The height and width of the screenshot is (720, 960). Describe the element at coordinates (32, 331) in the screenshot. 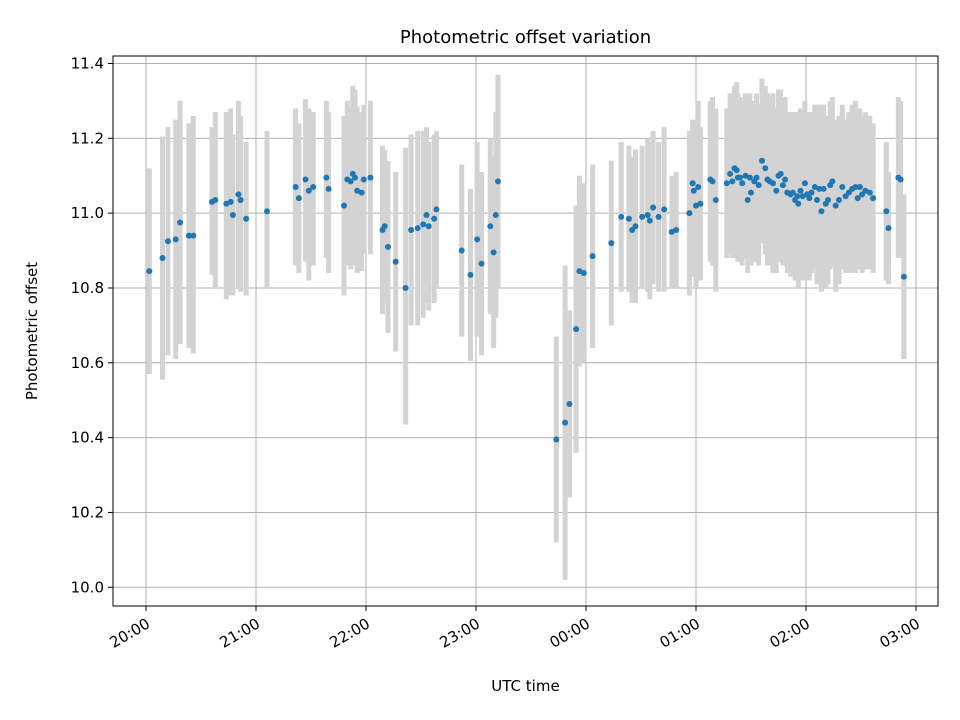

I see `y-axis-label: Photometric offset` at that location.